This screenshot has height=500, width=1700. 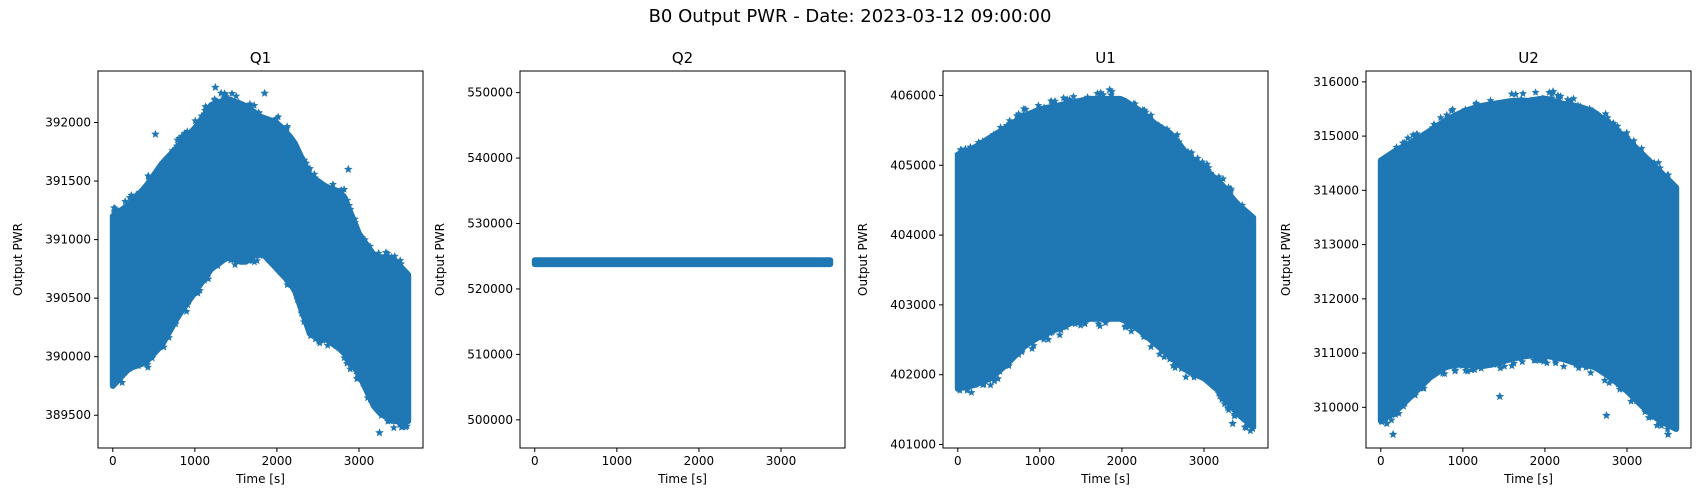 I want to click on y-axis-label: Output PWR, so click(x=1286, y=259).